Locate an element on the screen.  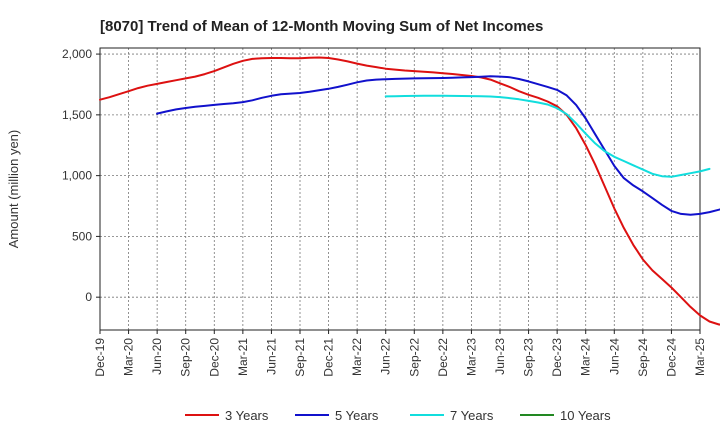
legend-label: 3 Years is located at coordinates (247, 415).